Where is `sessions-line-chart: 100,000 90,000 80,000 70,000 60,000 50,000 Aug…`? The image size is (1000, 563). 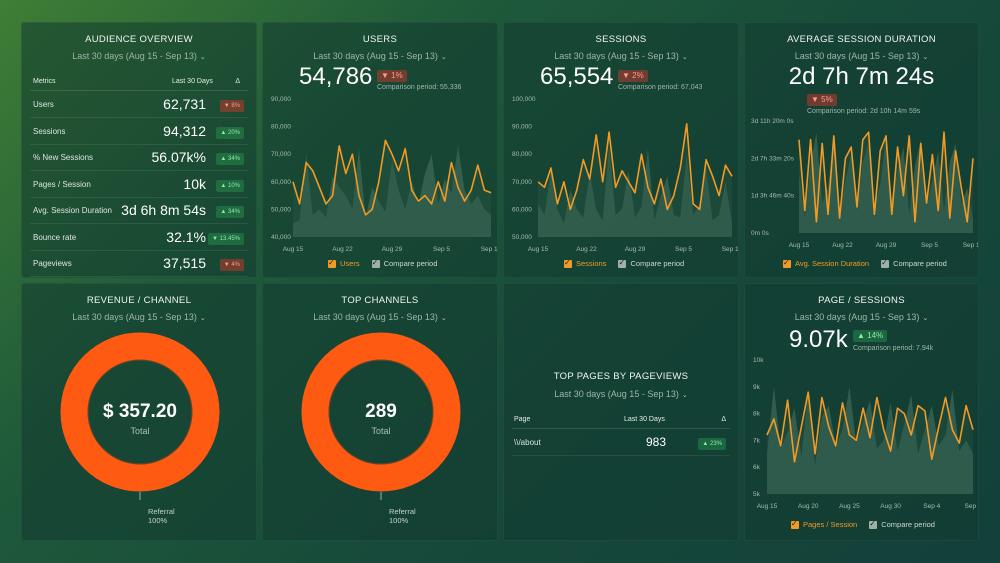
sessions-line-chart: 100,000 90,000 80,000 70,000 60,000 50,000 Aug… is located at coordinates (621, 173).